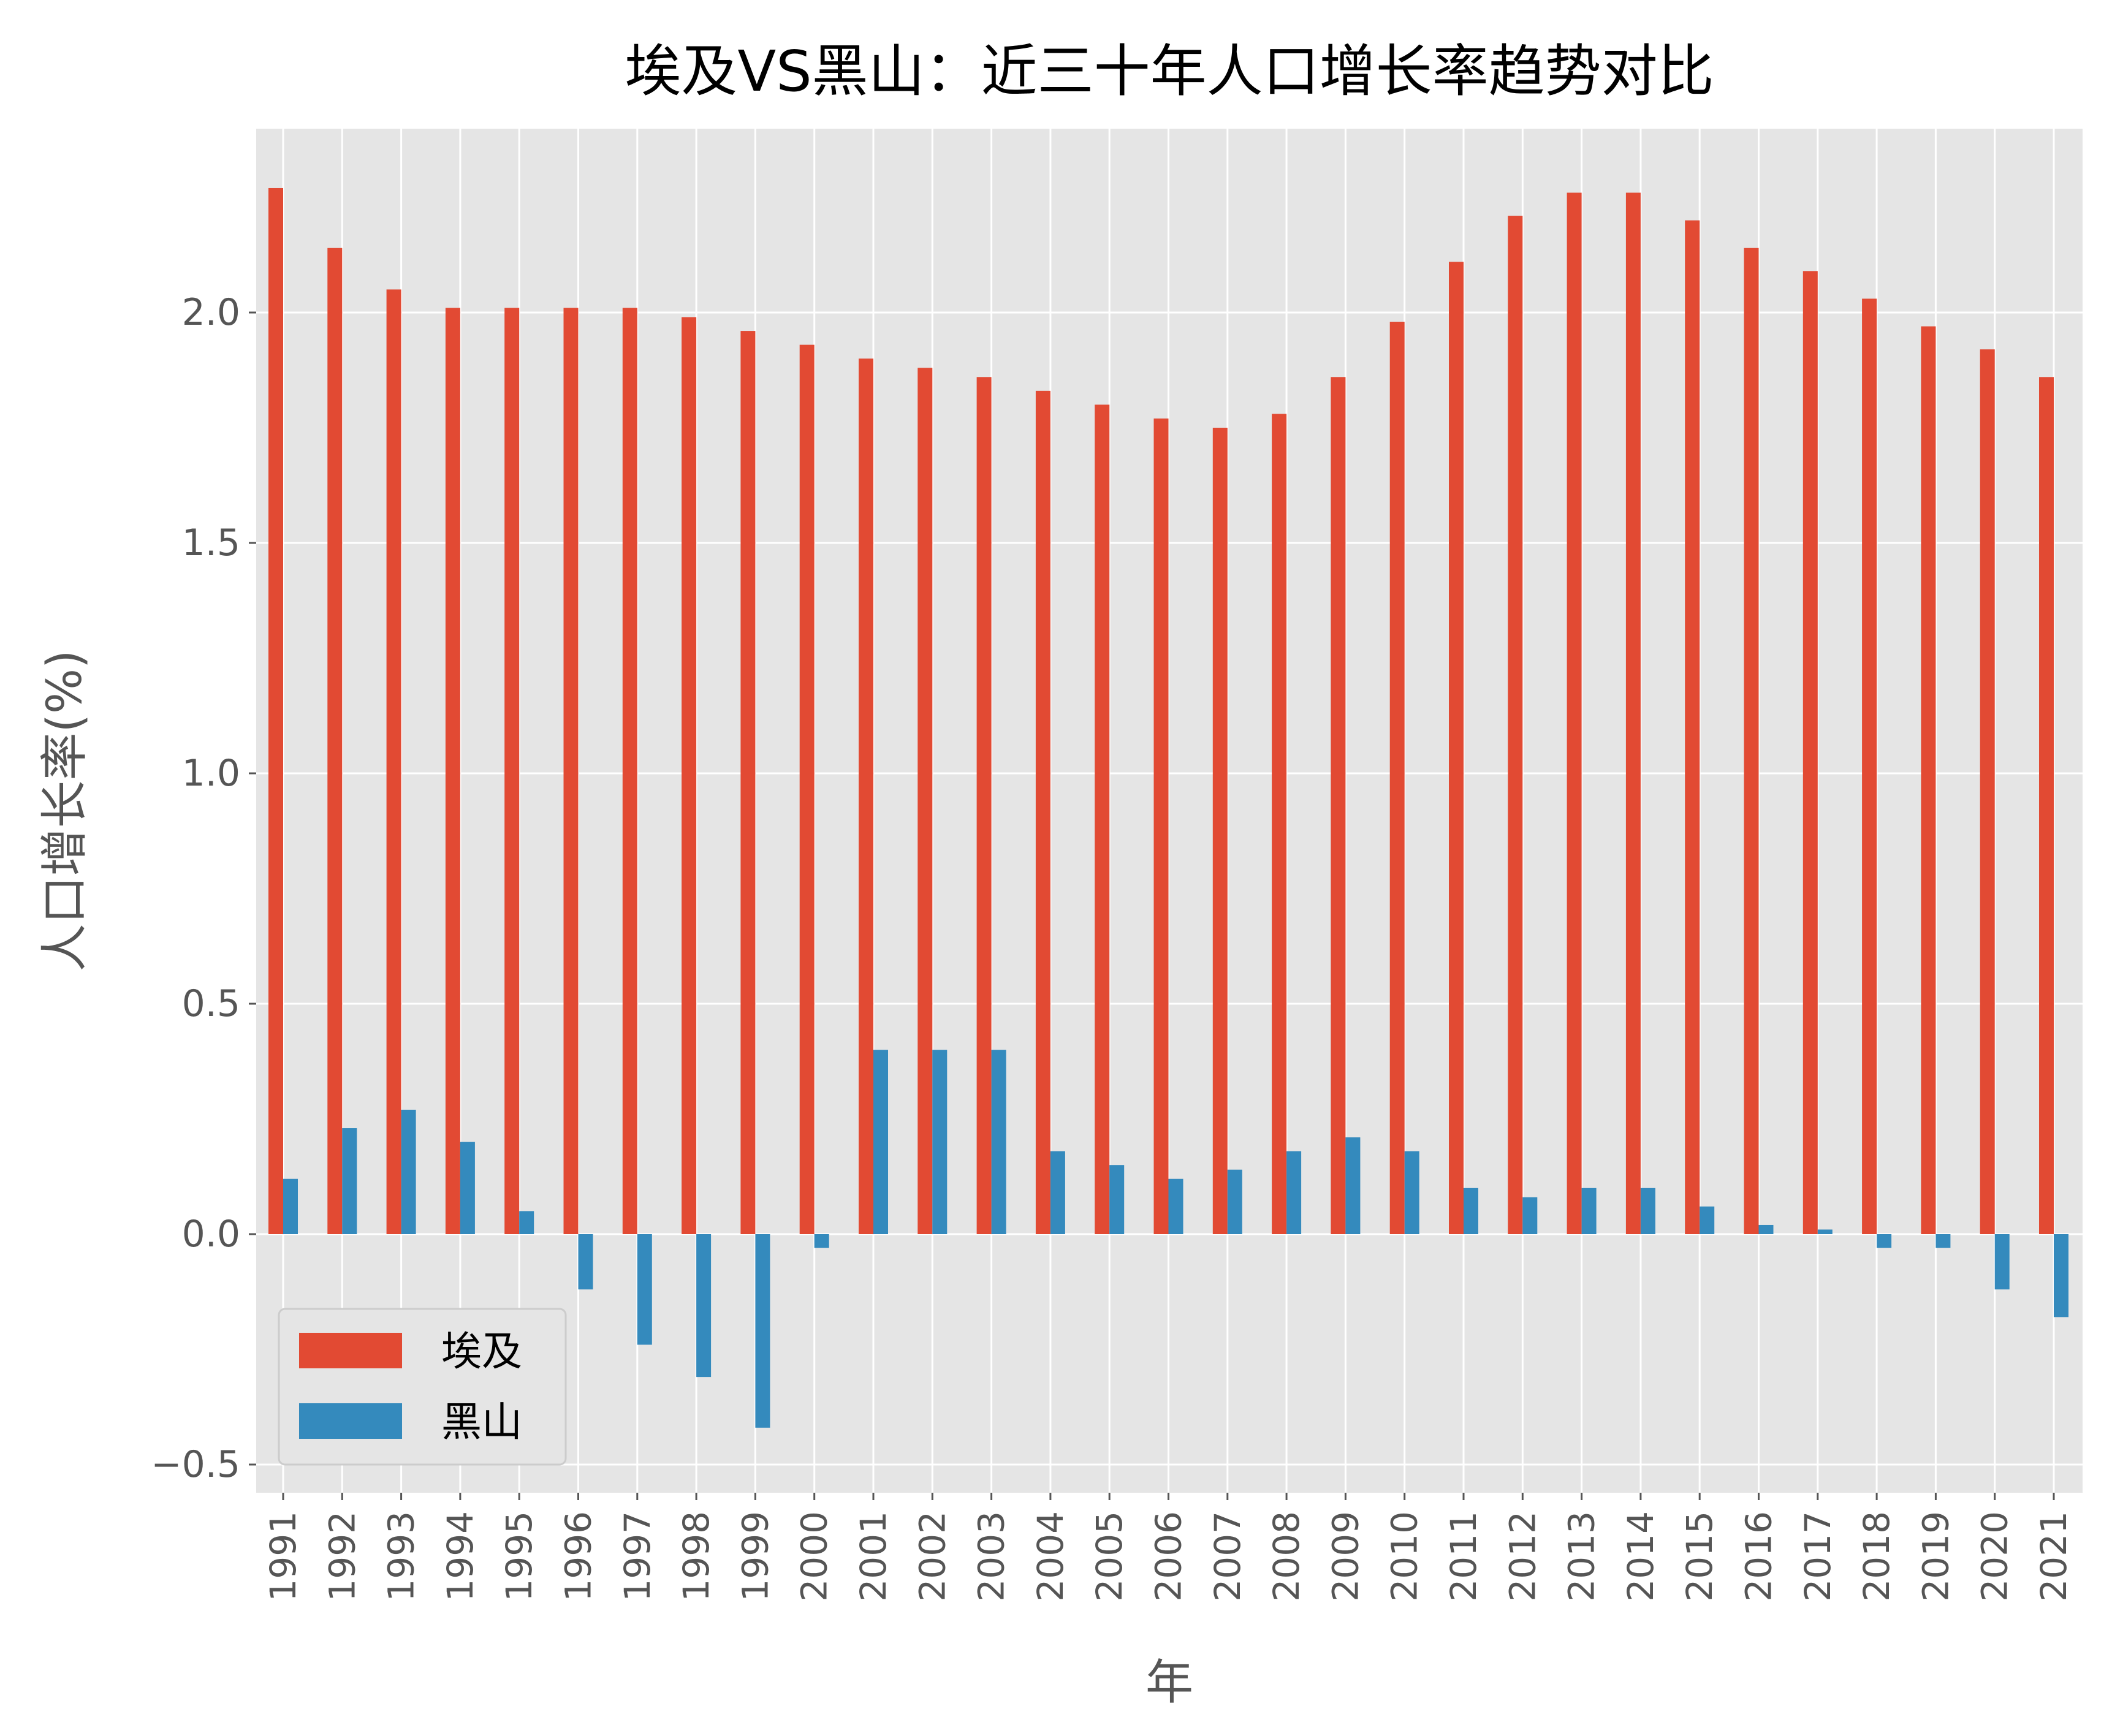 This screenshot has width=2112, height=1736. What do you see at coordinates (1411, 1192) in the screenshot?
I see `bar-montenegro-2010` at bounding box center [1411, 1192].